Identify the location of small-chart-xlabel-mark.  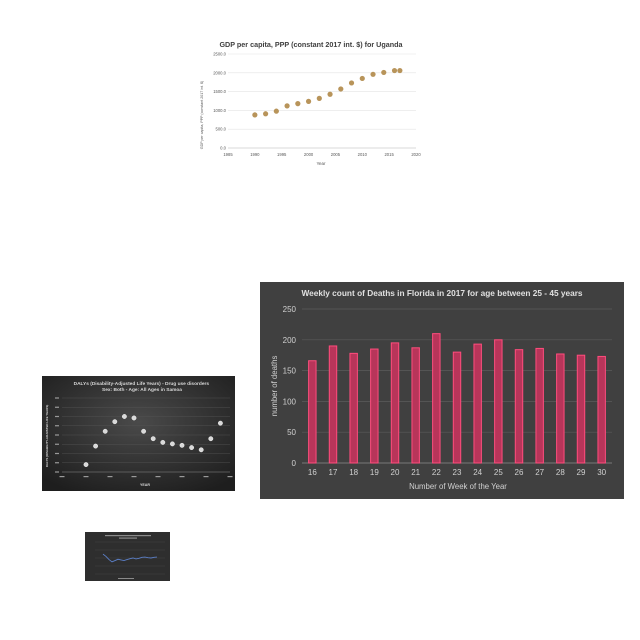
(126, 578).